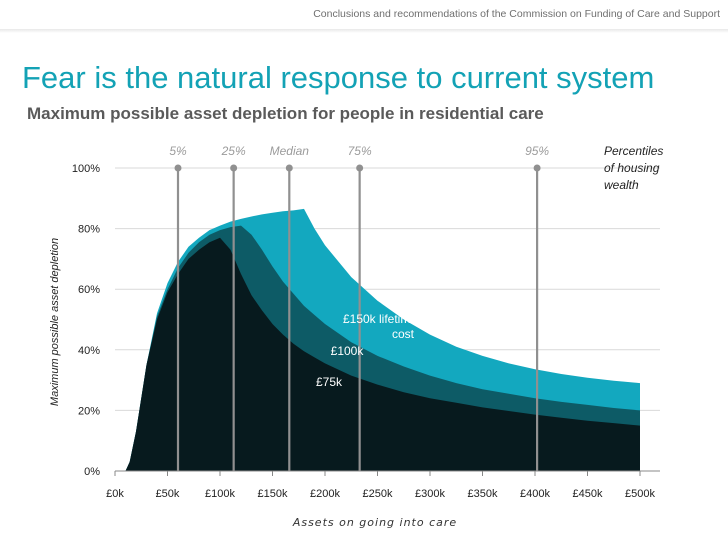 The height and width of the screenshot is (546, 728). What do you see at coordinates (89, 230) in the screenshot?
I see `y-tick-label: 80%` at bounding box center [89, 230].